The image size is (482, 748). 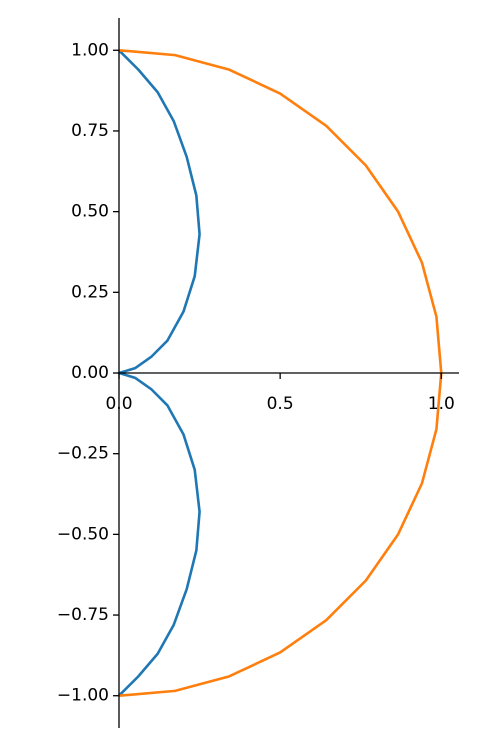 What do you see at coordinates (83, 615) in the screenshot?
I see `y-tick-label: −0.75` at bounding box center [83, 615].